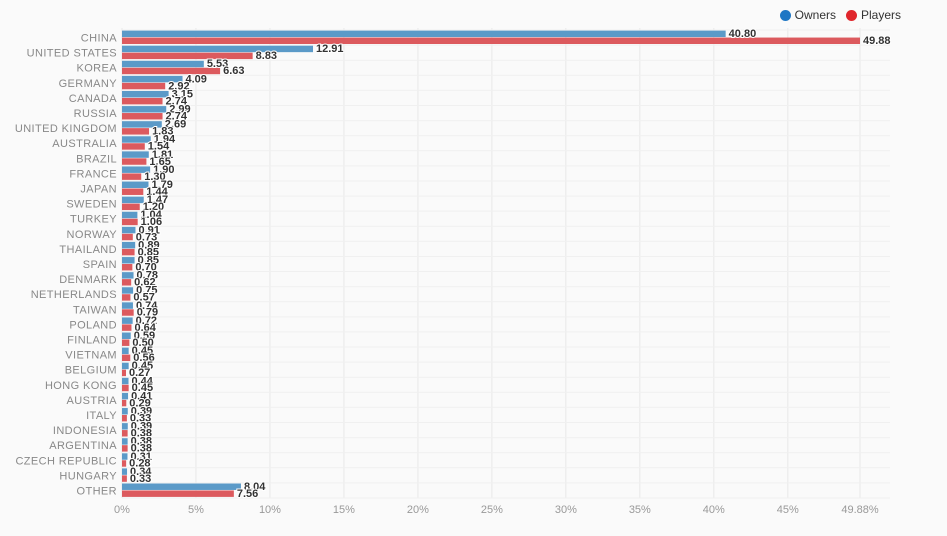 Image resolution: width=947 pixels, height=536 pixels. What do you see at coordinates (85, 431) in the screenshot?
I see `category-label: INDONESIA` at bounding box center [85, 431].